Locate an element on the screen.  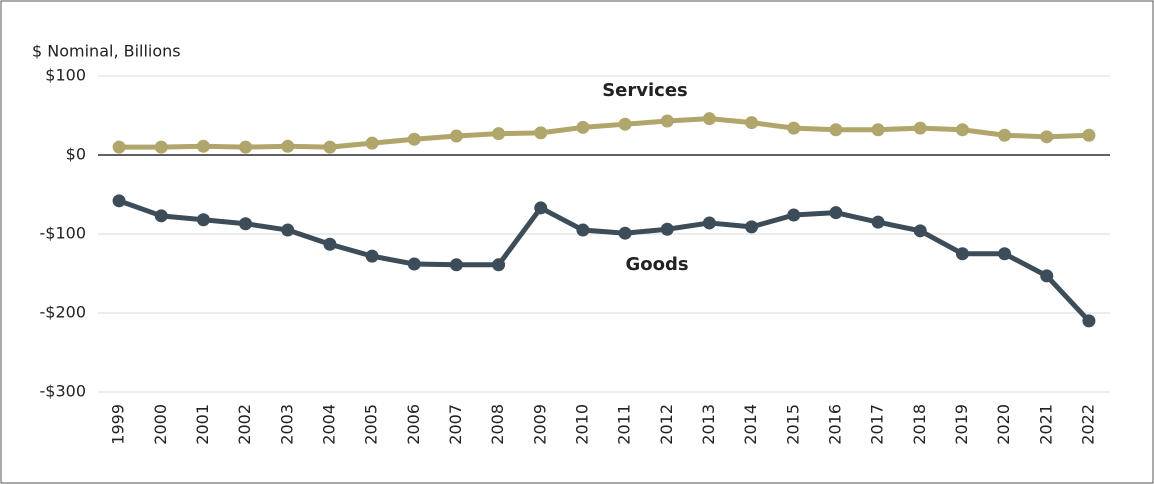
x-tick-label: 2021 is located at coordinates (1045, 424).